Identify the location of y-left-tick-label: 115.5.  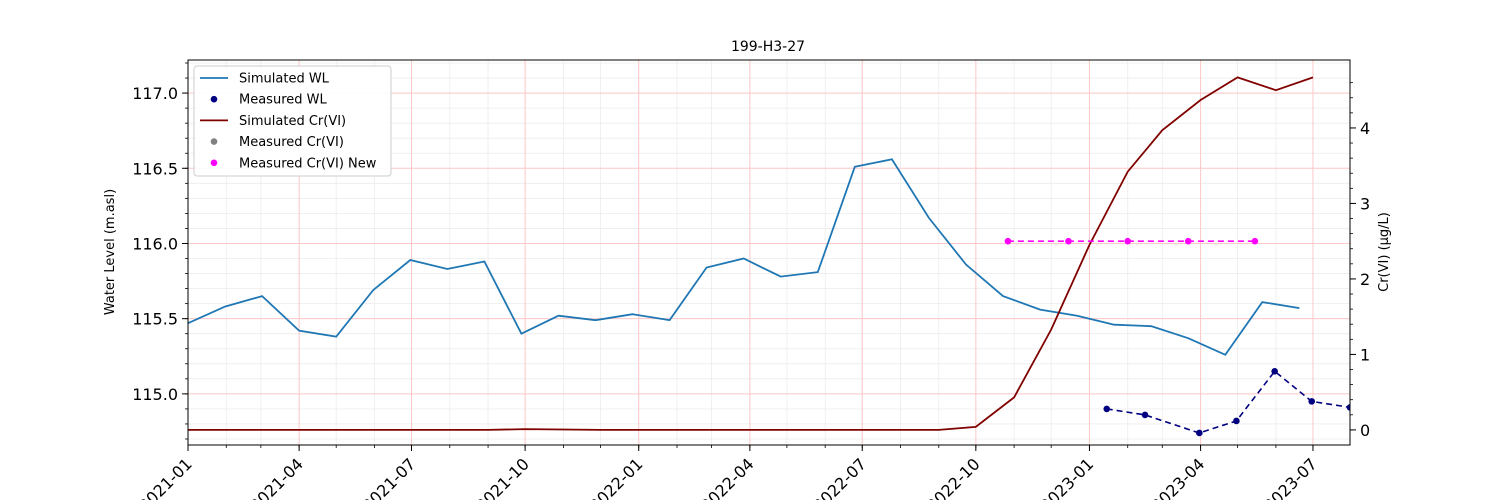
(155, 319).